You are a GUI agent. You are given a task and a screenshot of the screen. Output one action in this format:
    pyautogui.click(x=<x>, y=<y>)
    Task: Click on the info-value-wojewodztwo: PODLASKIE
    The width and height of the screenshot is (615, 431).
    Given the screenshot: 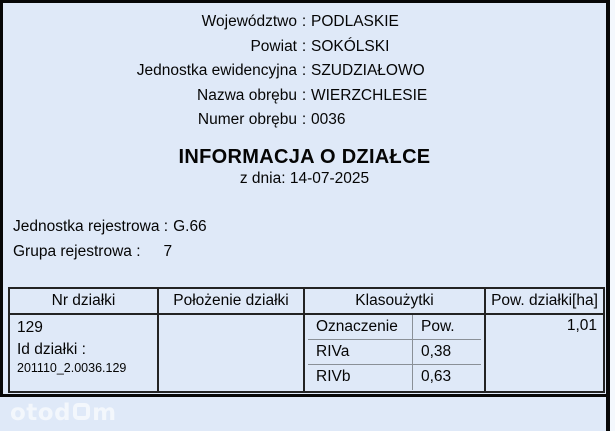 What is the action you would take?
    pyautogui.click(x=355, y=21)
    